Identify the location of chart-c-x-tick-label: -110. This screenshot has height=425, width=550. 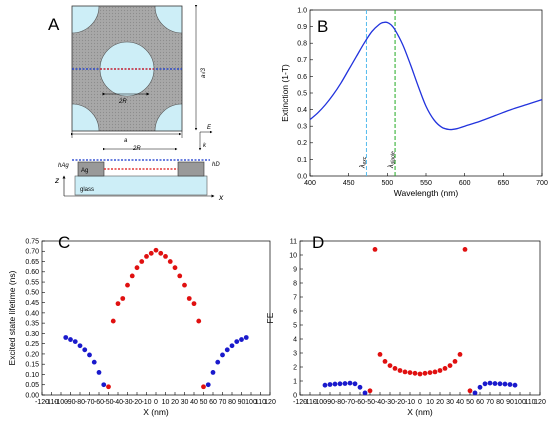
(52, 402).